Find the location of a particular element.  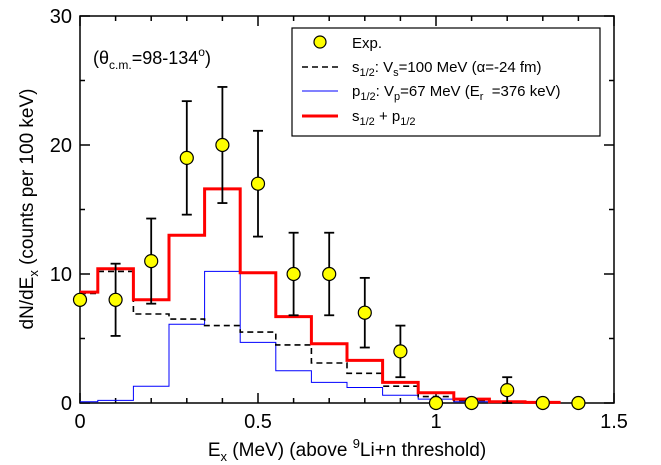

x-tick-labels: 0 0.5 1 1.5 is located at coordinates (350, 422).